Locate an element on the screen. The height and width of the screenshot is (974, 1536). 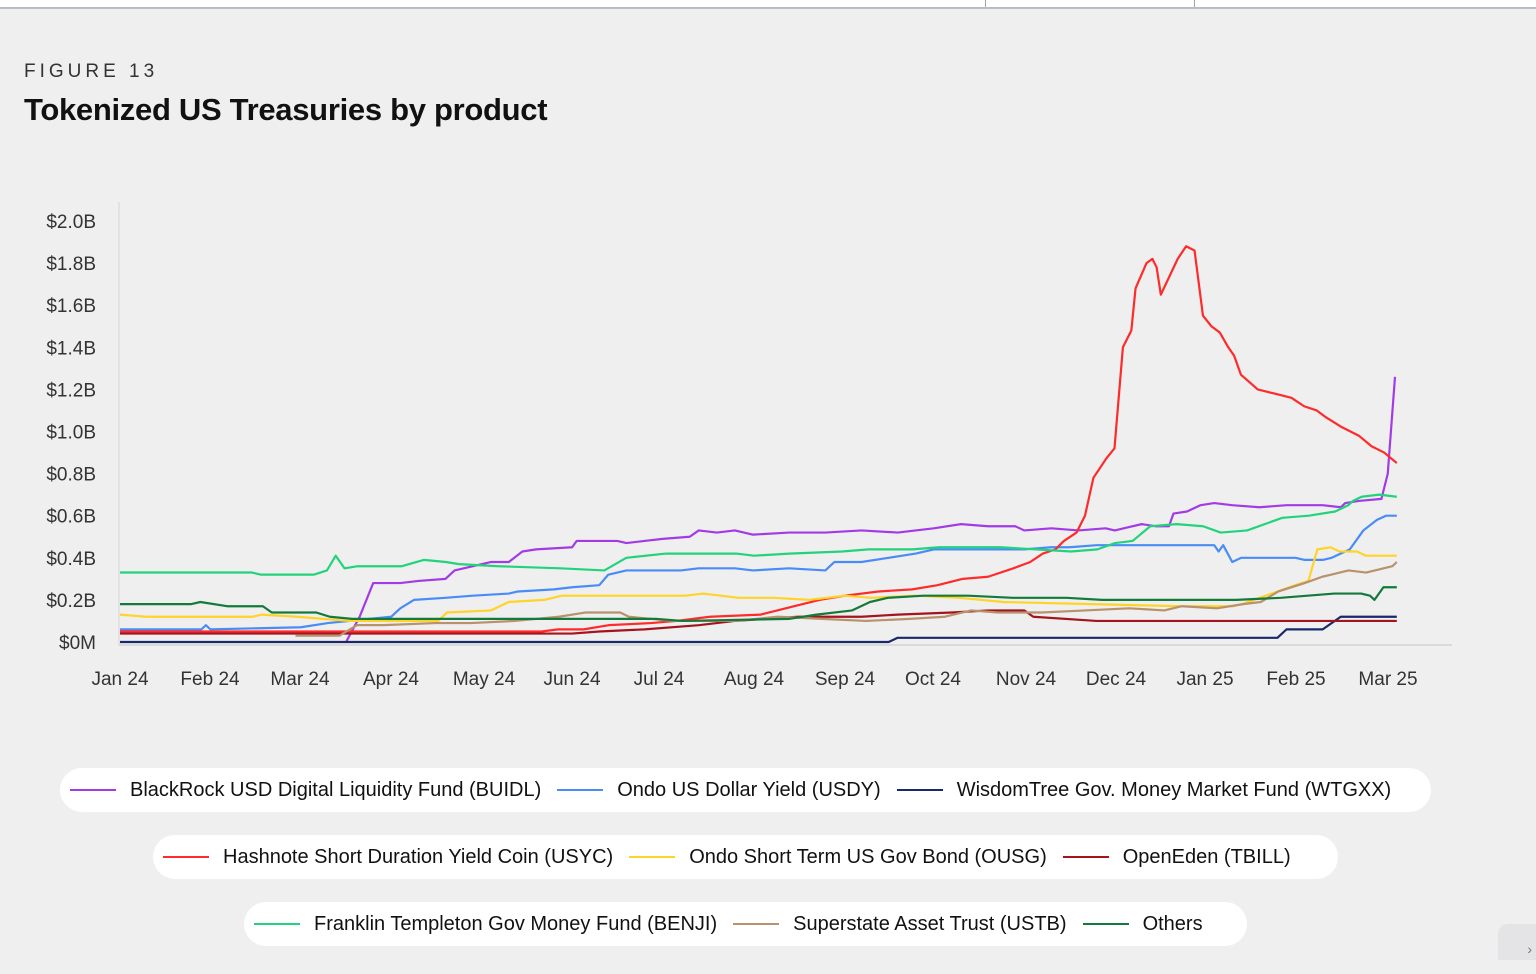
x-tick-label: Nov 24 is located at coordinates (1026, 679).